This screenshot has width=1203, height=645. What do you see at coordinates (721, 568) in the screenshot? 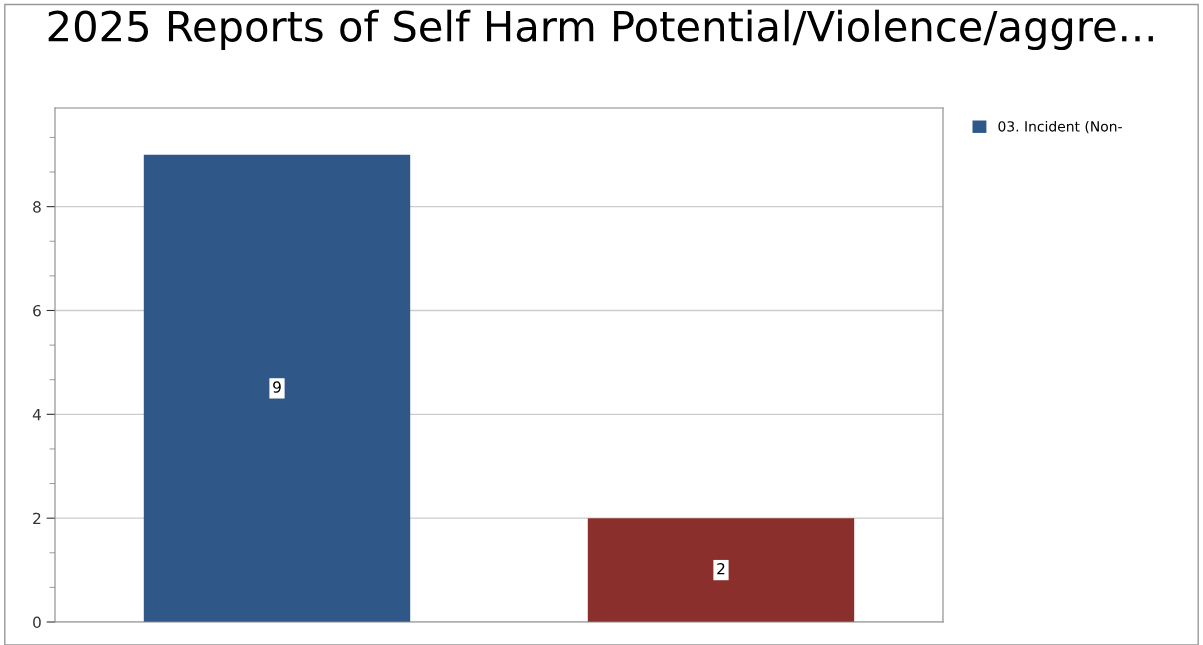
I see `data-label: 2` at bounding box center [721, 568].